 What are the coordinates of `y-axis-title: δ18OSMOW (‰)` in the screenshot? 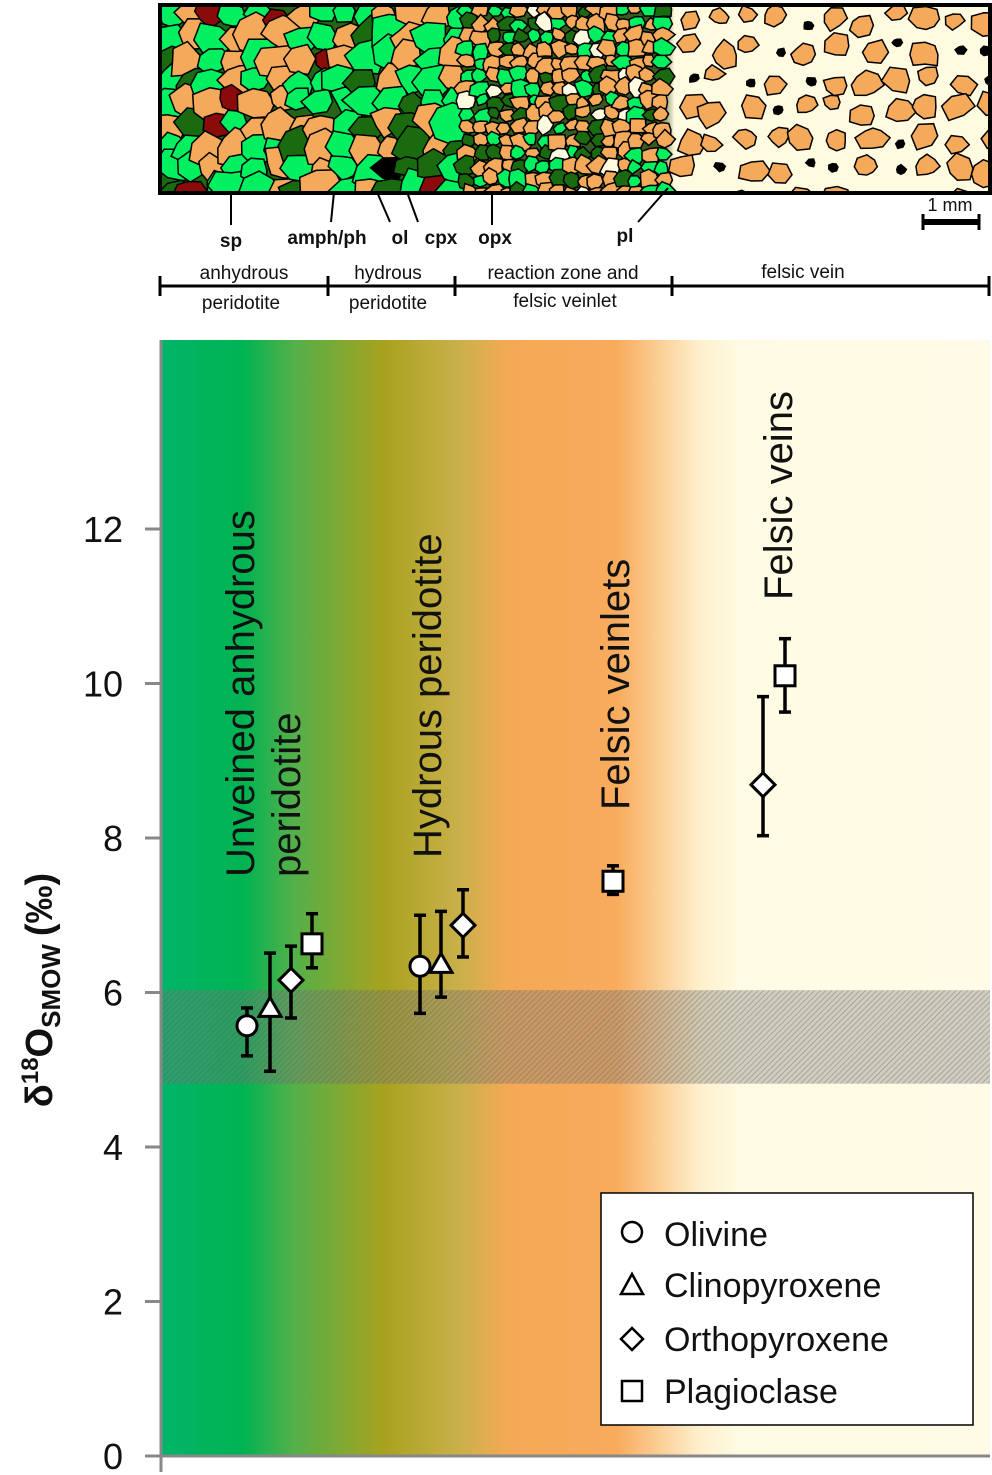 It's located at (41, 990).